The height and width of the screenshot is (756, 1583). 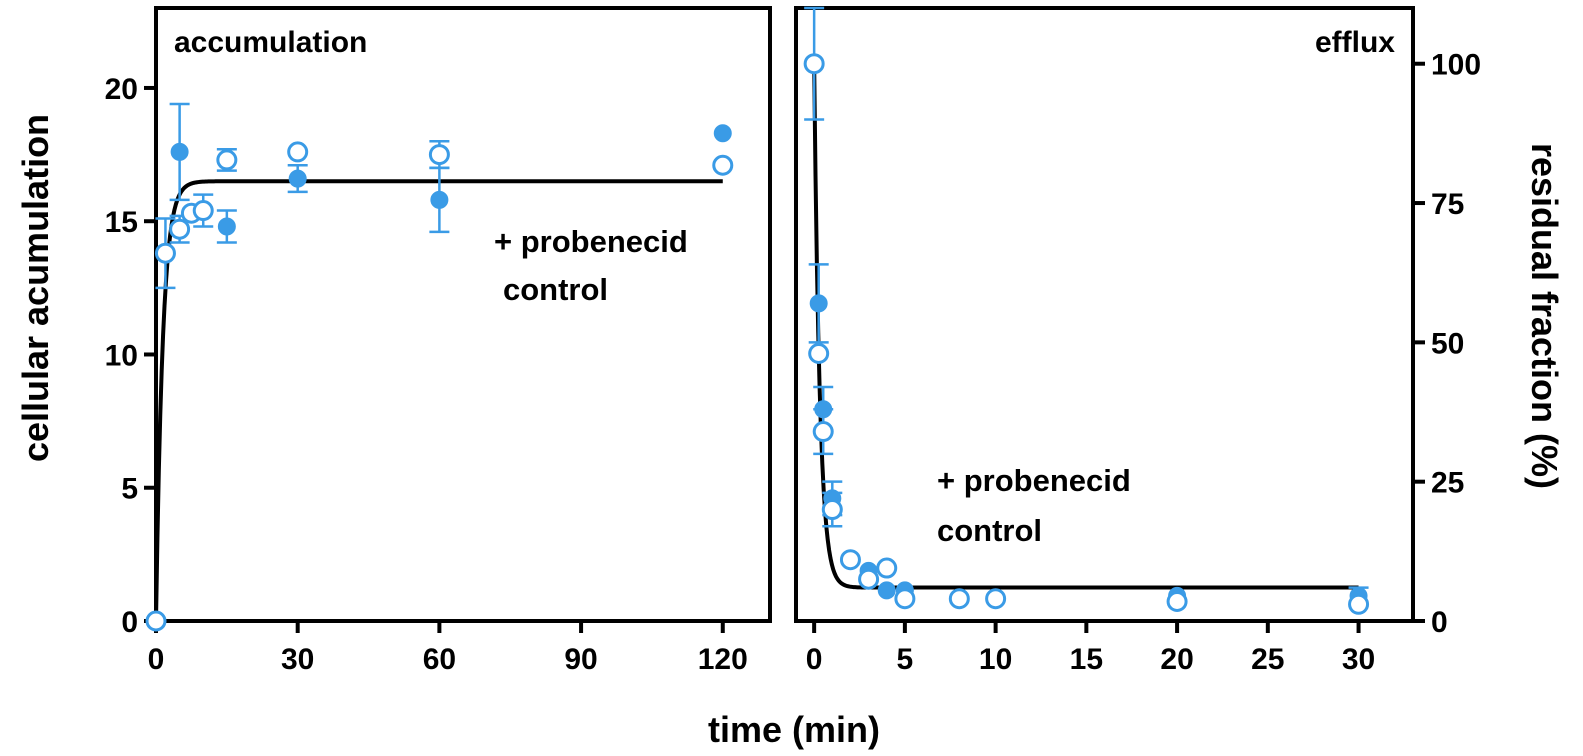 What do you see at coordinates (794, 729) in the screenshot?
I see `x-axis-title: time (min)` at bounding box center [794, 729].